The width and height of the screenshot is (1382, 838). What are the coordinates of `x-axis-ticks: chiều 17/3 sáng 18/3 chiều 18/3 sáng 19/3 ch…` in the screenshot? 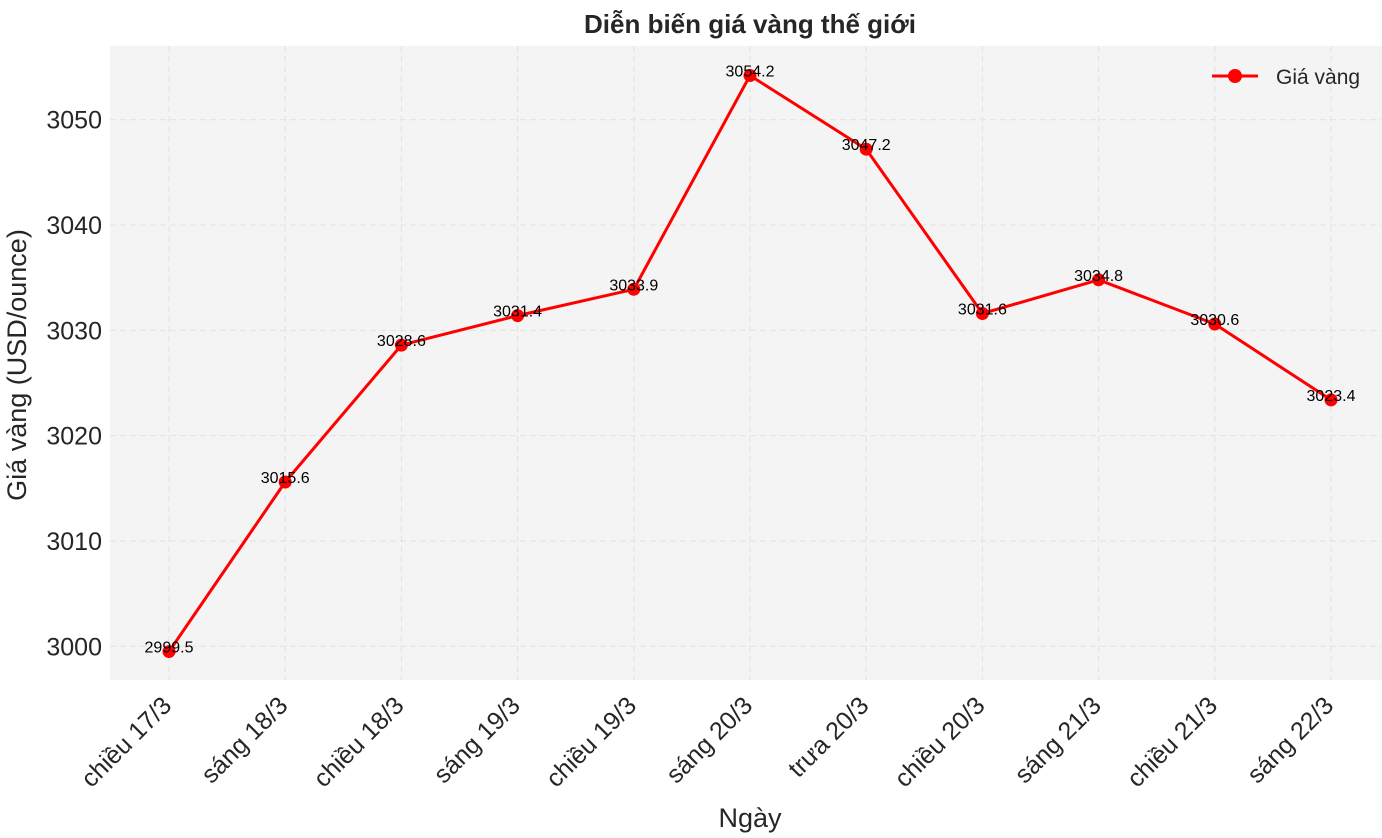 It's located at (707, 741).